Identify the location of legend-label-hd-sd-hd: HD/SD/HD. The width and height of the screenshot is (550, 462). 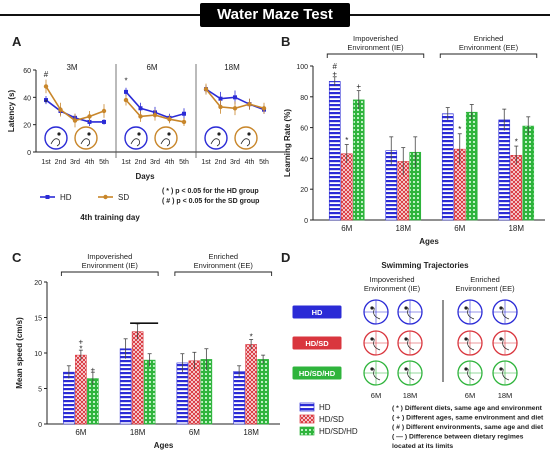
(338, 431).